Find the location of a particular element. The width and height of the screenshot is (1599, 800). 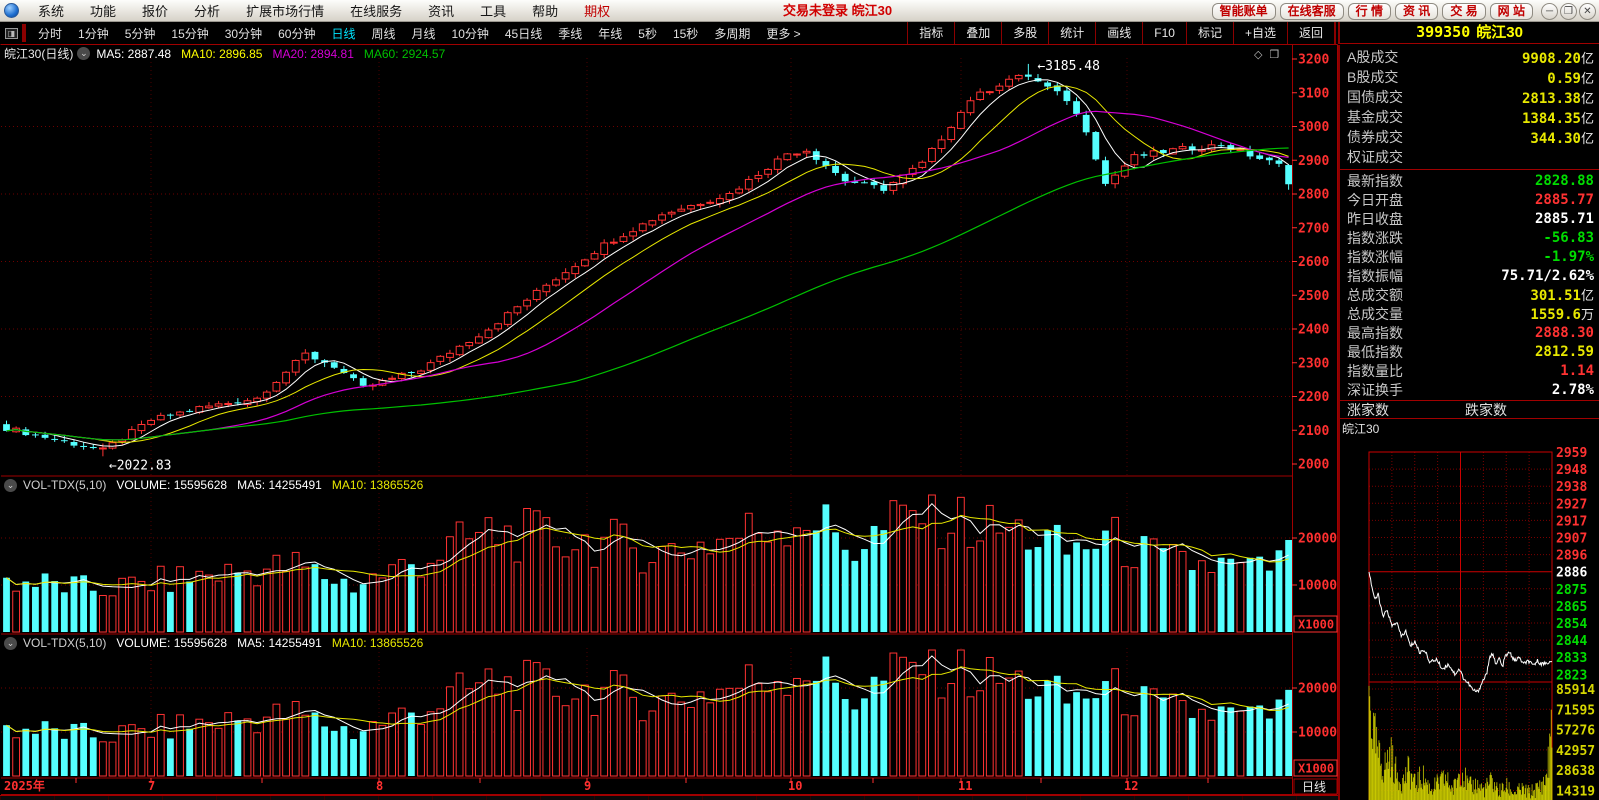

menu-item-7: 工具 is located at coordinates (493, 11).